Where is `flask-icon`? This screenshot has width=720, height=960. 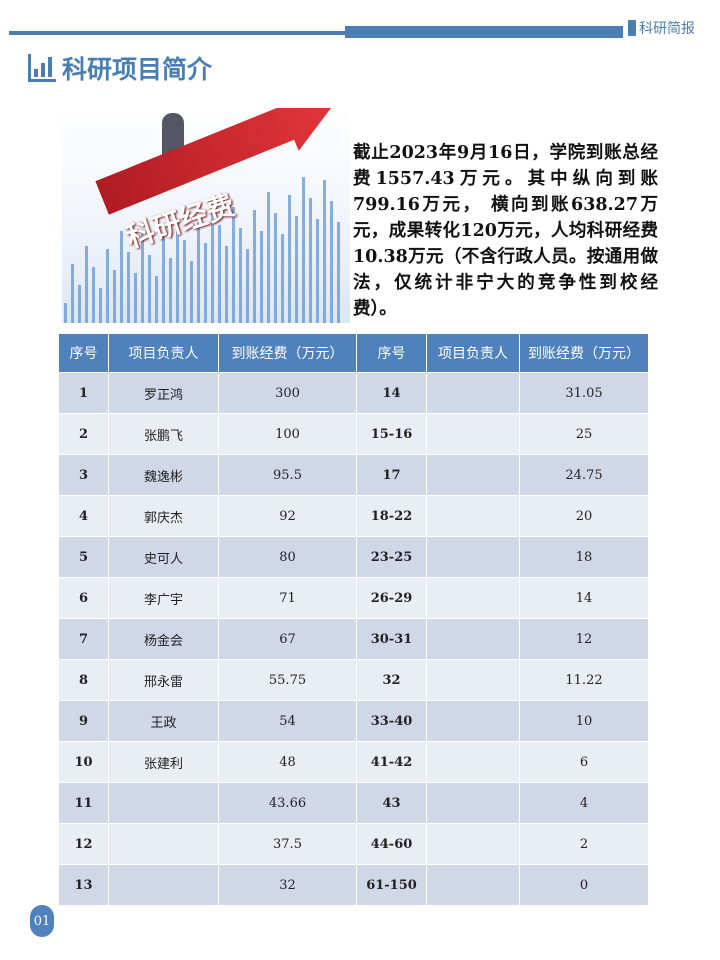 flask-icon is located at coordinates (632, 28).